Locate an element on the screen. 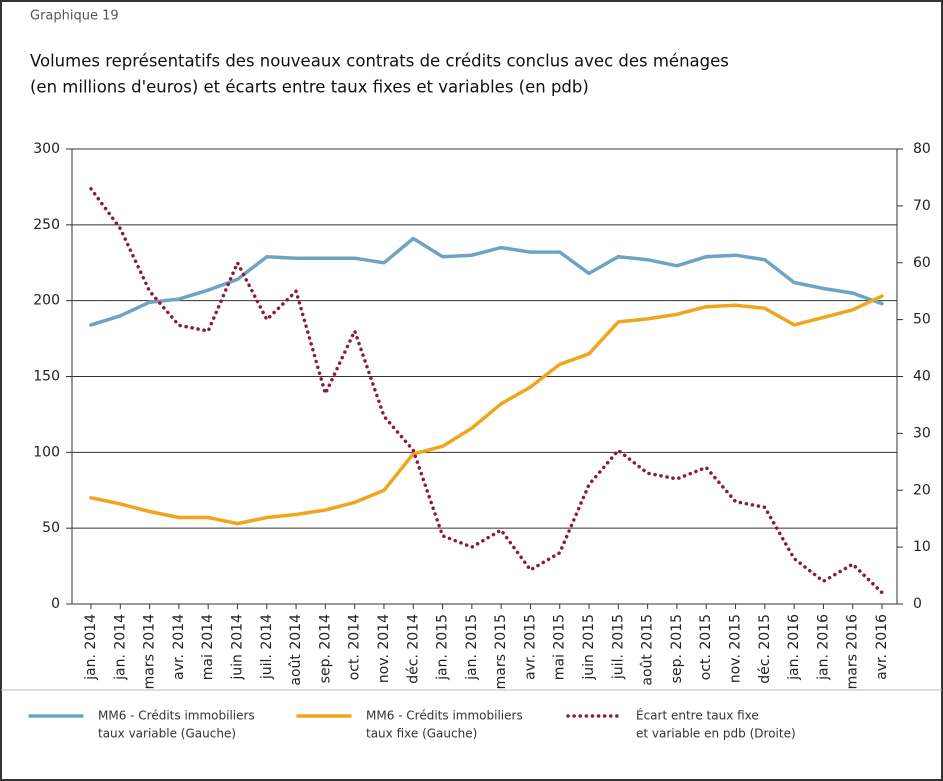 The height and width of the screenshot is (781, 943). x-tick-label: août 2015 is located at coordinates (648, 650).